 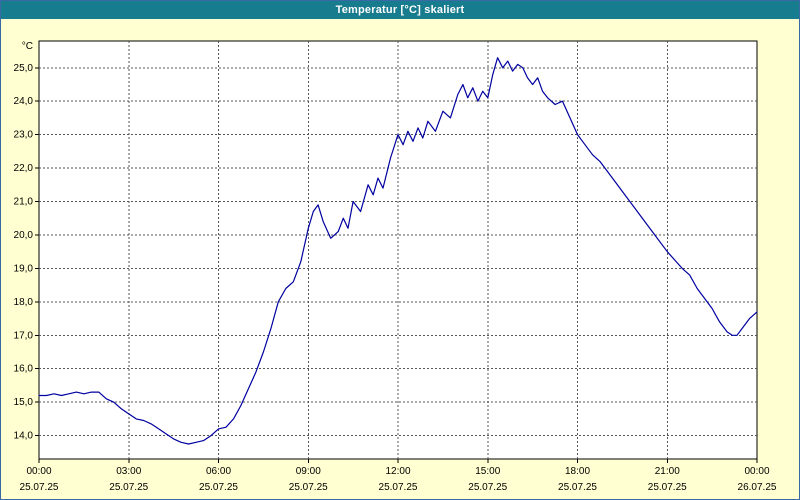 I want to click on x-tick-time-label: 18:00, so click(x=577, y=471).